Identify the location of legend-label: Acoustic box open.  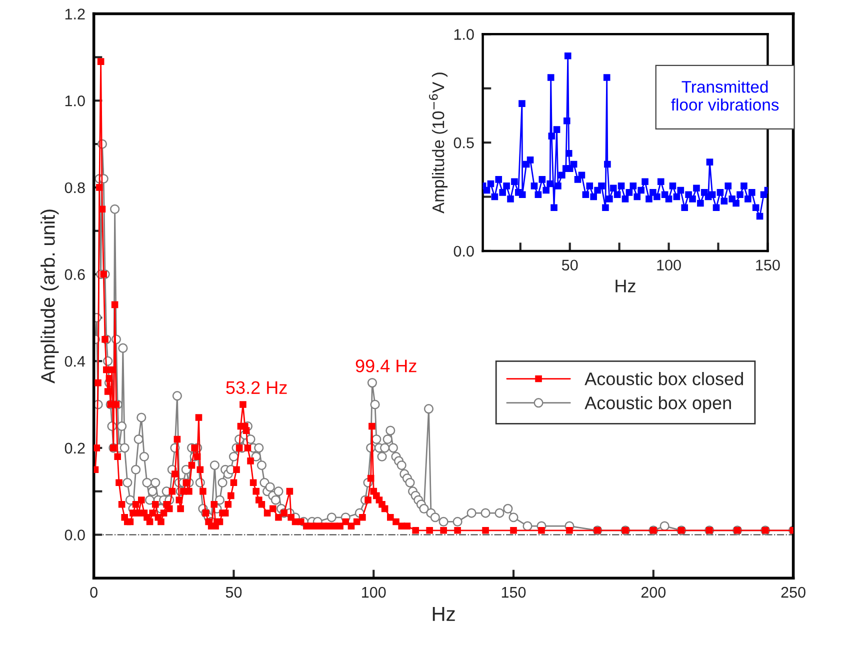
(657, 404).